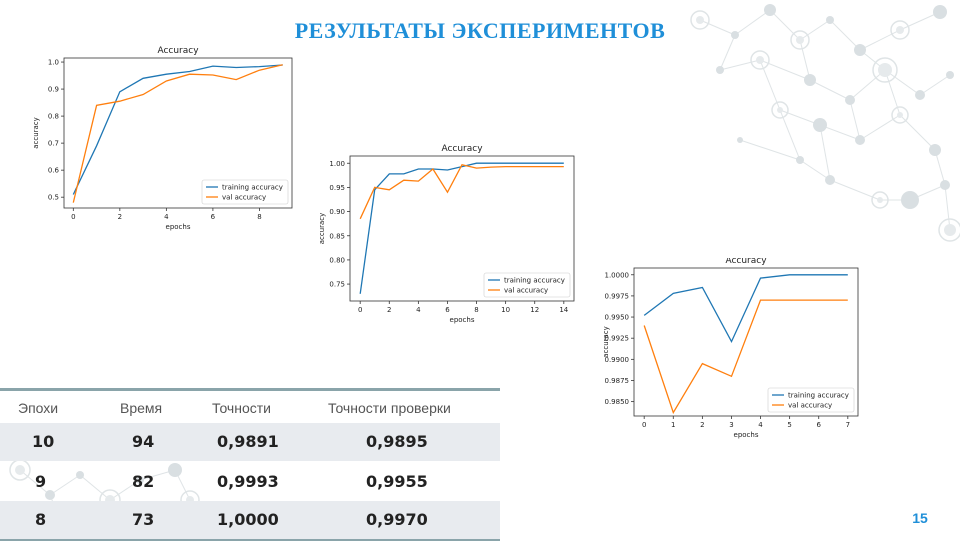  What do you see at coordinates (337, 236) in the screenshot?
I see `y-tick-label: 0.85` at bounding box center [337, 236].